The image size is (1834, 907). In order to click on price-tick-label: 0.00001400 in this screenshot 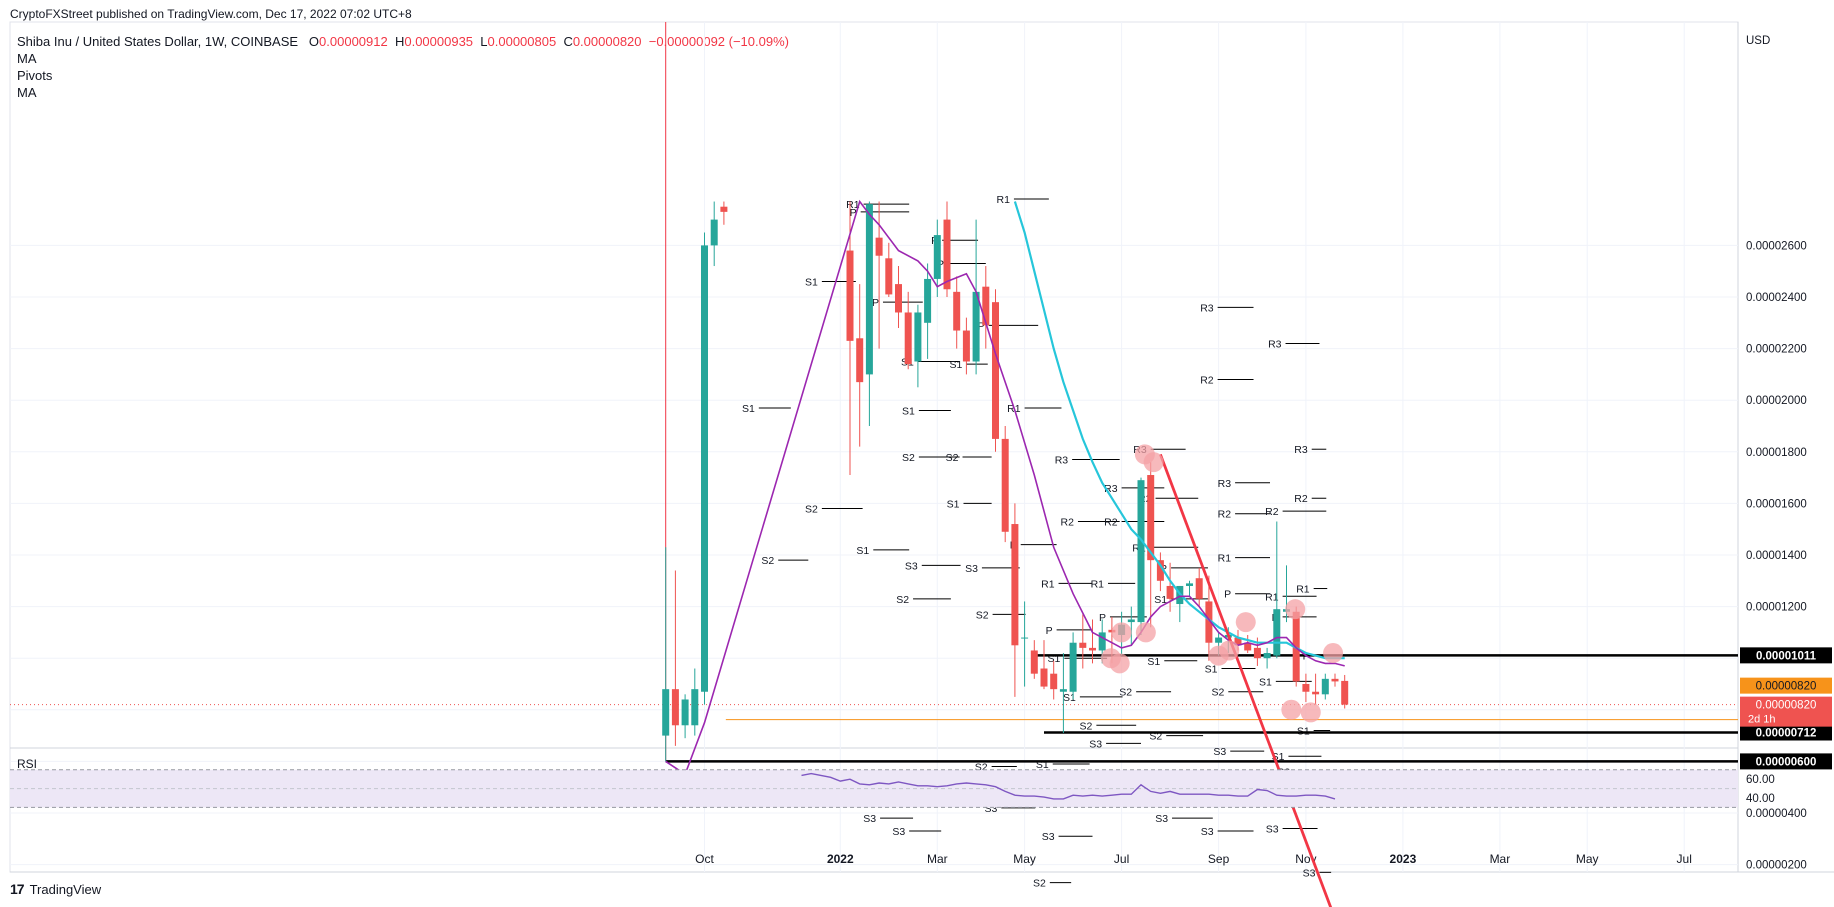, I will do `click(1776, 556)`.